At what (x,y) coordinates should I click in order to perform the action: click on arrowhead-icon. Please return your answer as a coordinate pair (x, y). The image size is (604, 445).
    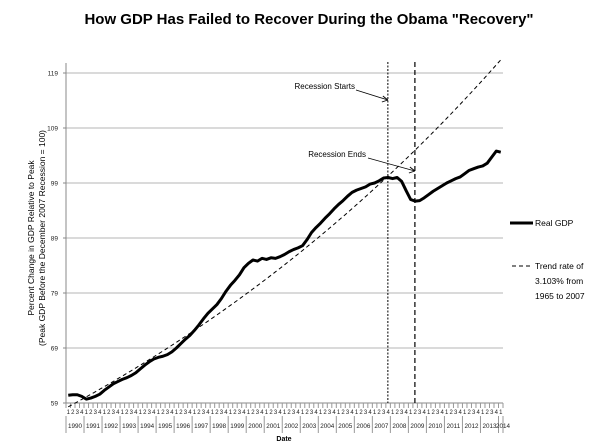
    Looking at the image, I should click on (412, 170).